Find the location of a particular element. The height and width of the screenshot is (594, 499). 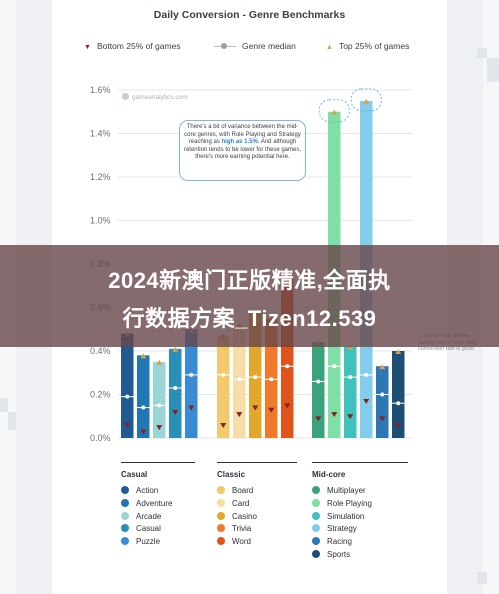

legend-item-label: Trivia is located at coordinates (242, 529).